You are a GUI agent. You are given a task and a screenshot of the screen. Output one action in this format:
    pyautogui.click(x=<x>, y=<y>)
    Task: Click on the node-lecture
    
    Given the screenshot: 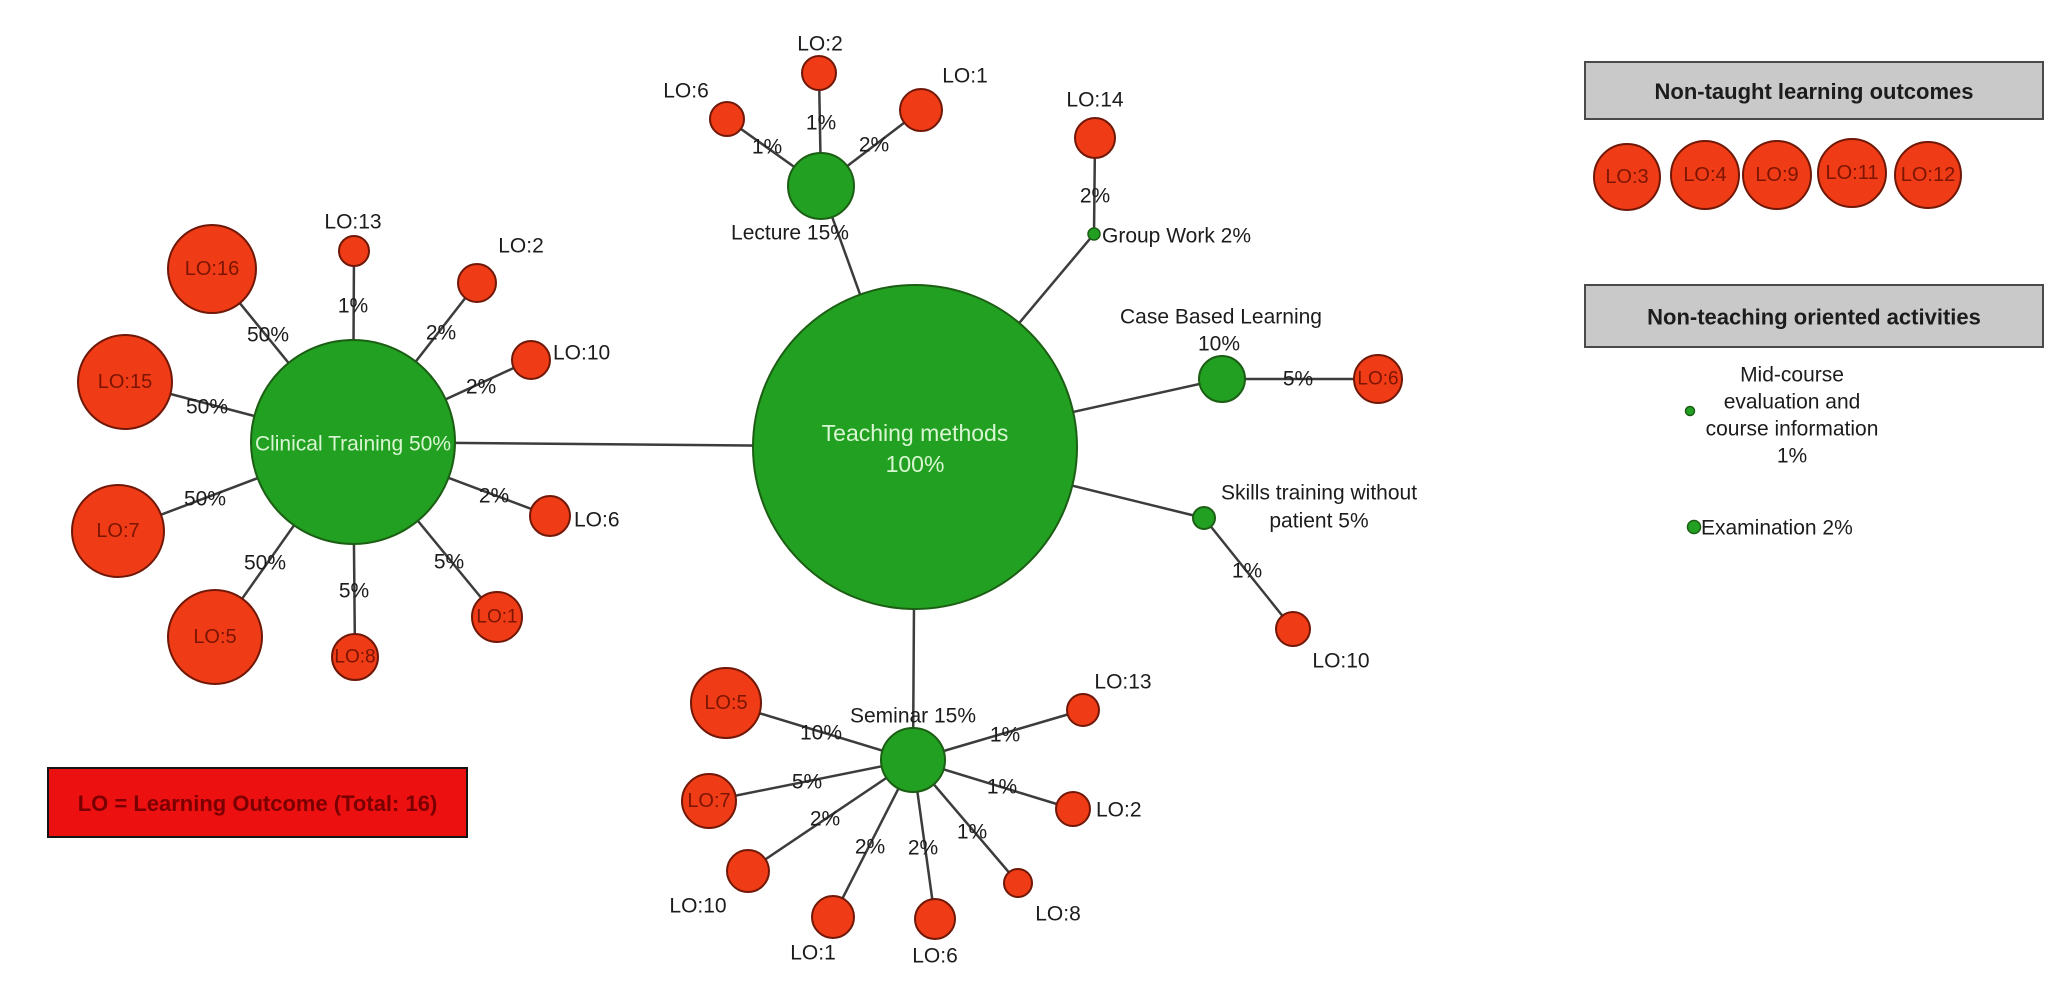 What is the action you would take?
    pyautogui.click(x=821, y=186)
    